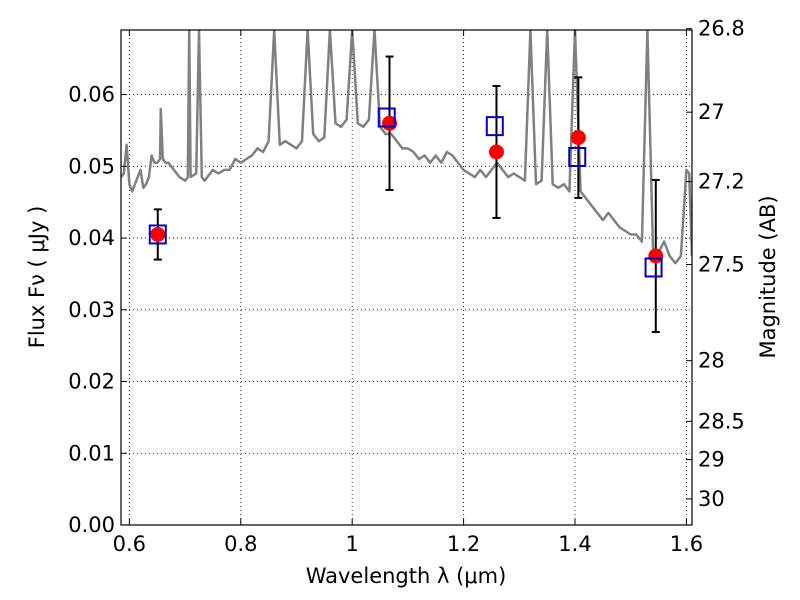  Describe the element at coordinates (574, 544) in the screenshot. I see `x-tick-label: 1.4` at that location.